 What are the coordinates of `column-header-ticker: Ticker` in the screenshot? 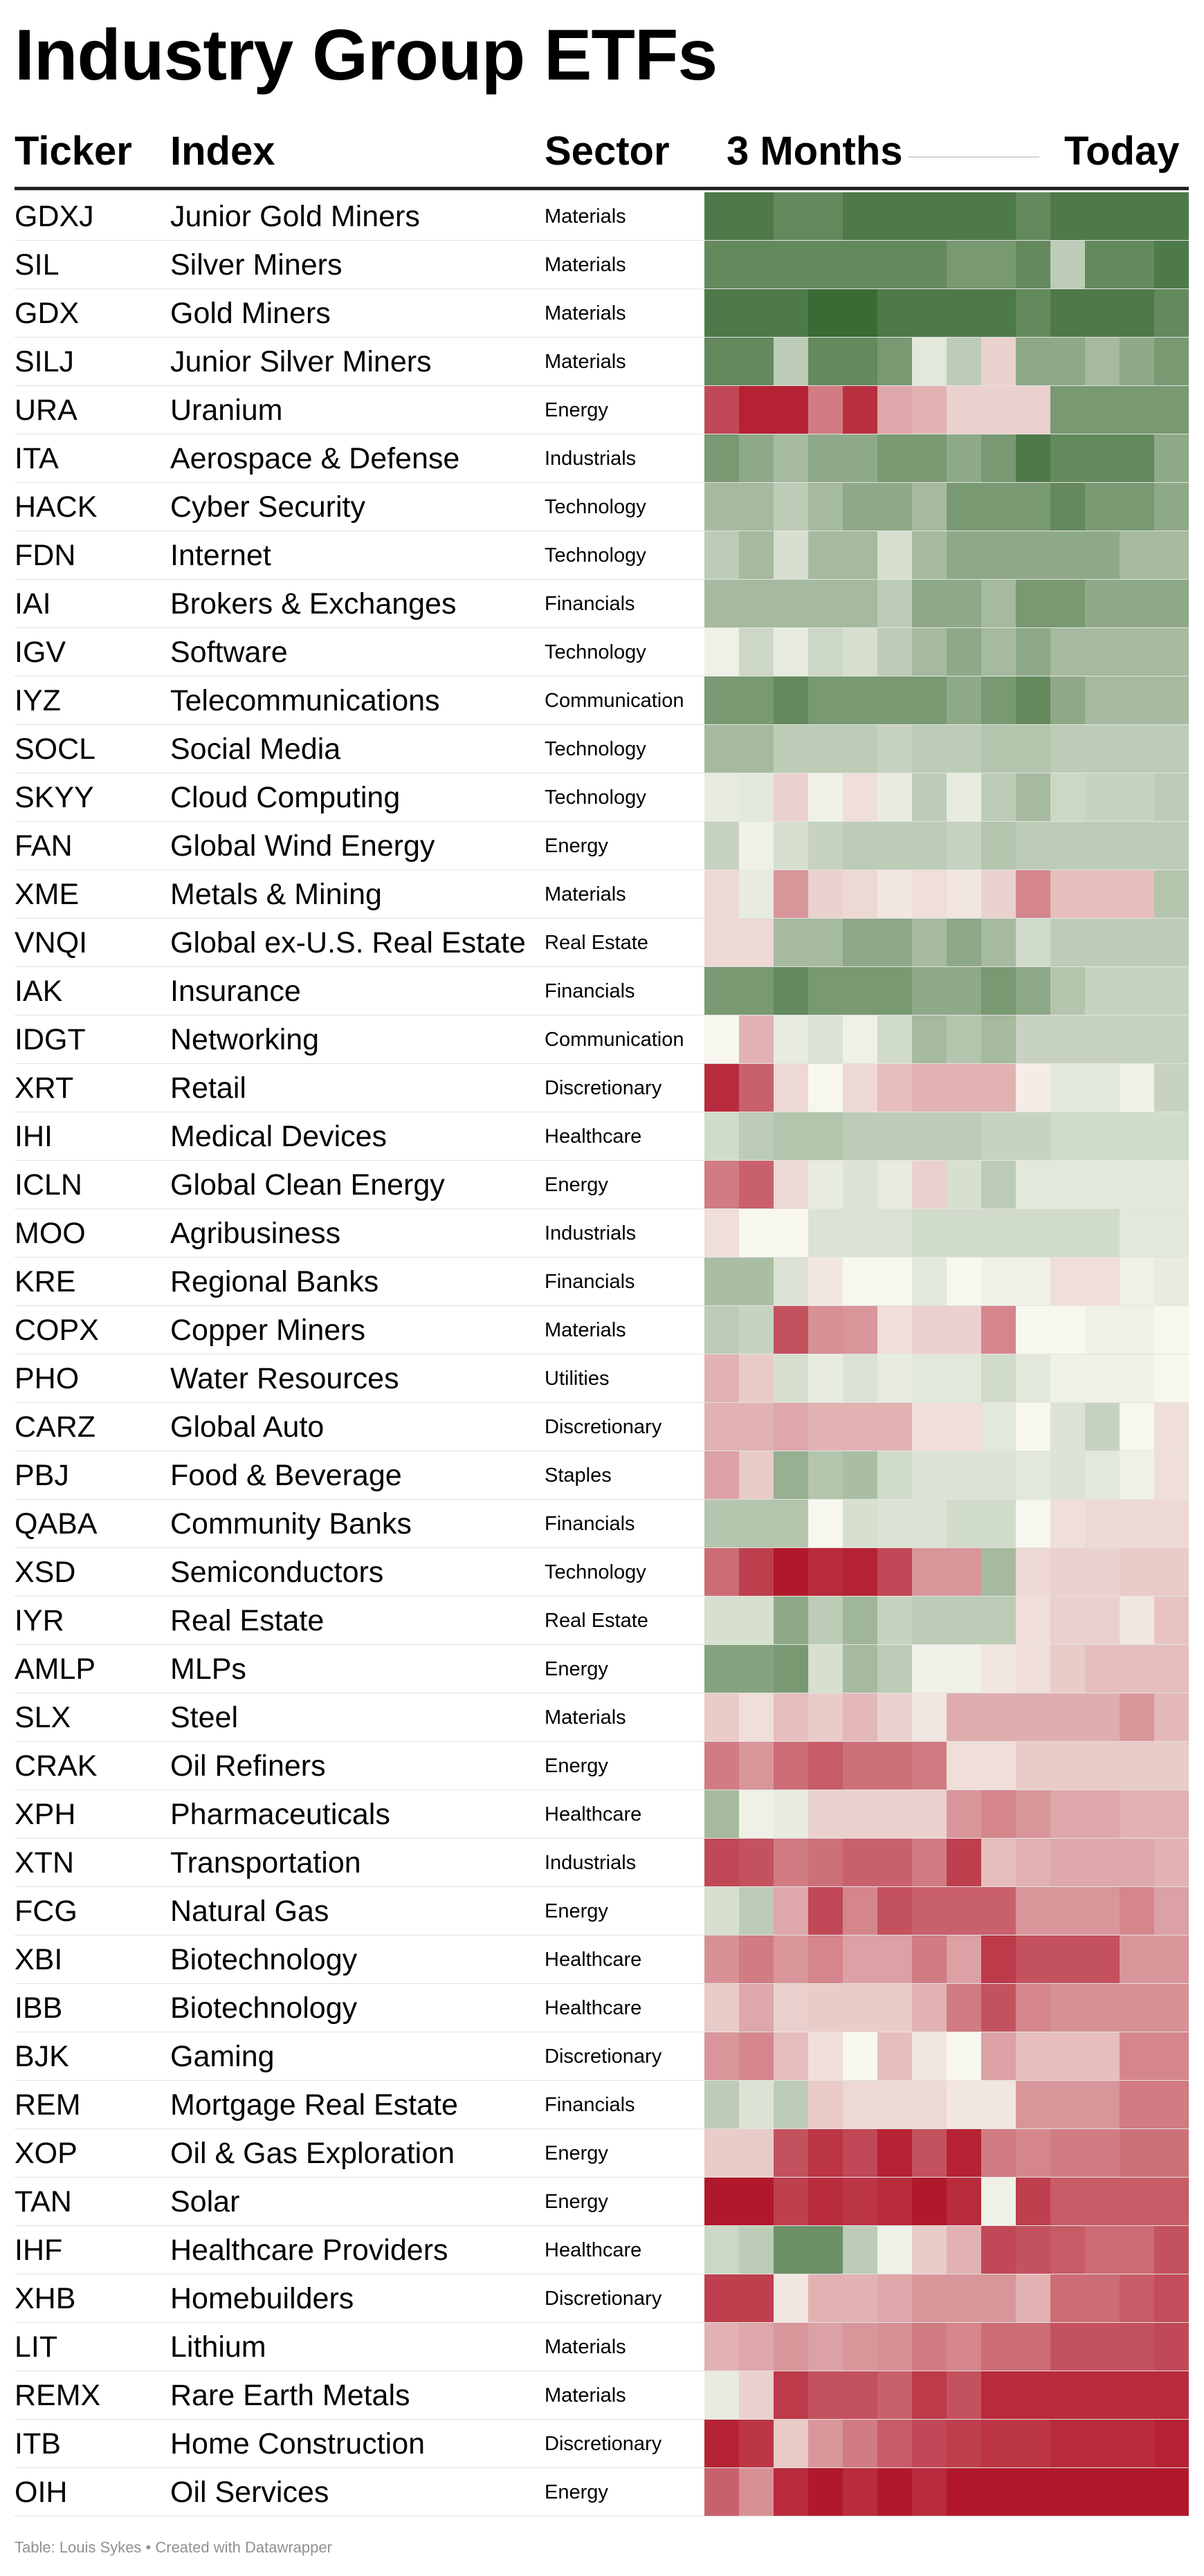 It's located at (73, 151).